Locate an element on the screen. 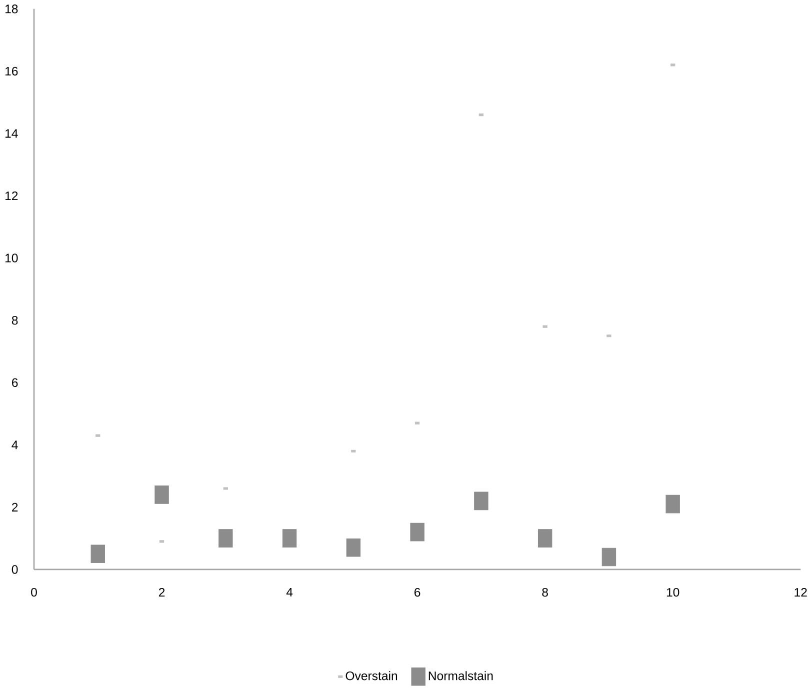  y-tick-label: 6 is located at coordinates (15, 382).